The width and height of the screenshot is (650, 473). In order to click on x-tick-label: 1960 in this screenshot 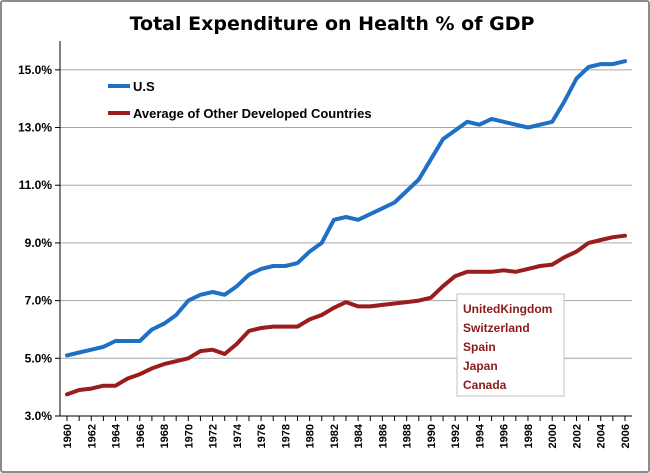, I will do `click(68, 436)`.